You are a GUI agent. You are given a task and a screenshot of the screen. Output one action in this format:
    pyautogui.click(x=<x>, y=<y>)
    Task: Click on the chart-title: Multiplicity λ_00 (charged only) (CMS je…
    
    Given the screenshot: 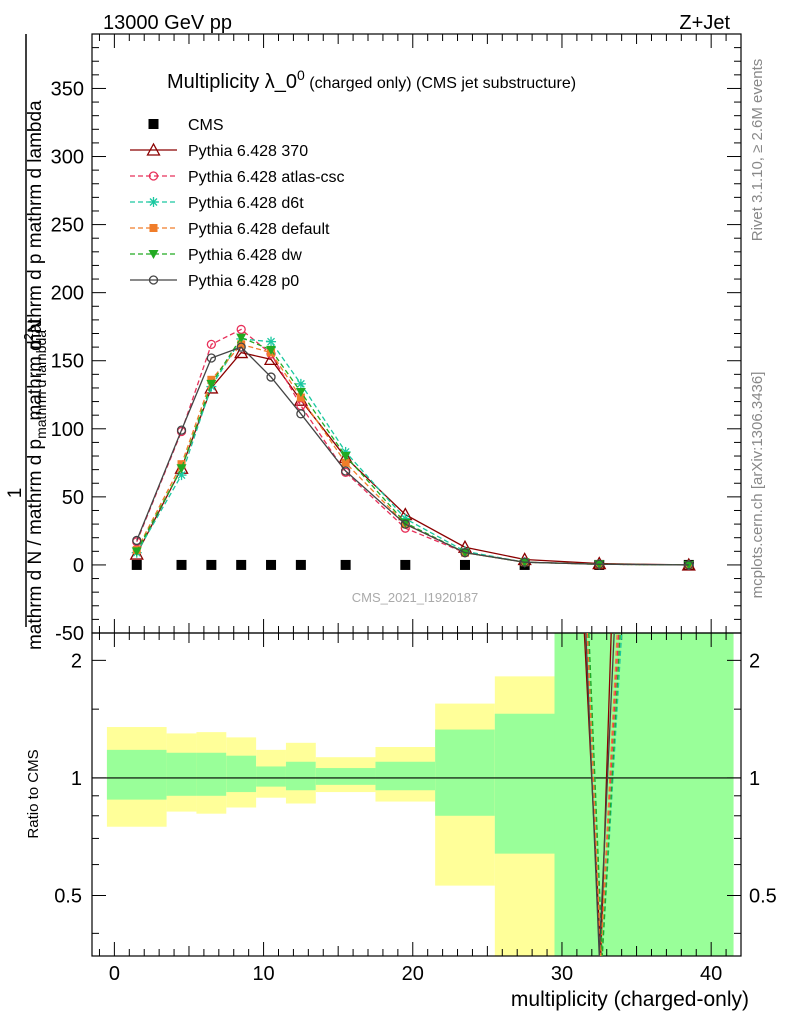 What is the action you would take?
    pyautogui.click(x=371, y=80)
    